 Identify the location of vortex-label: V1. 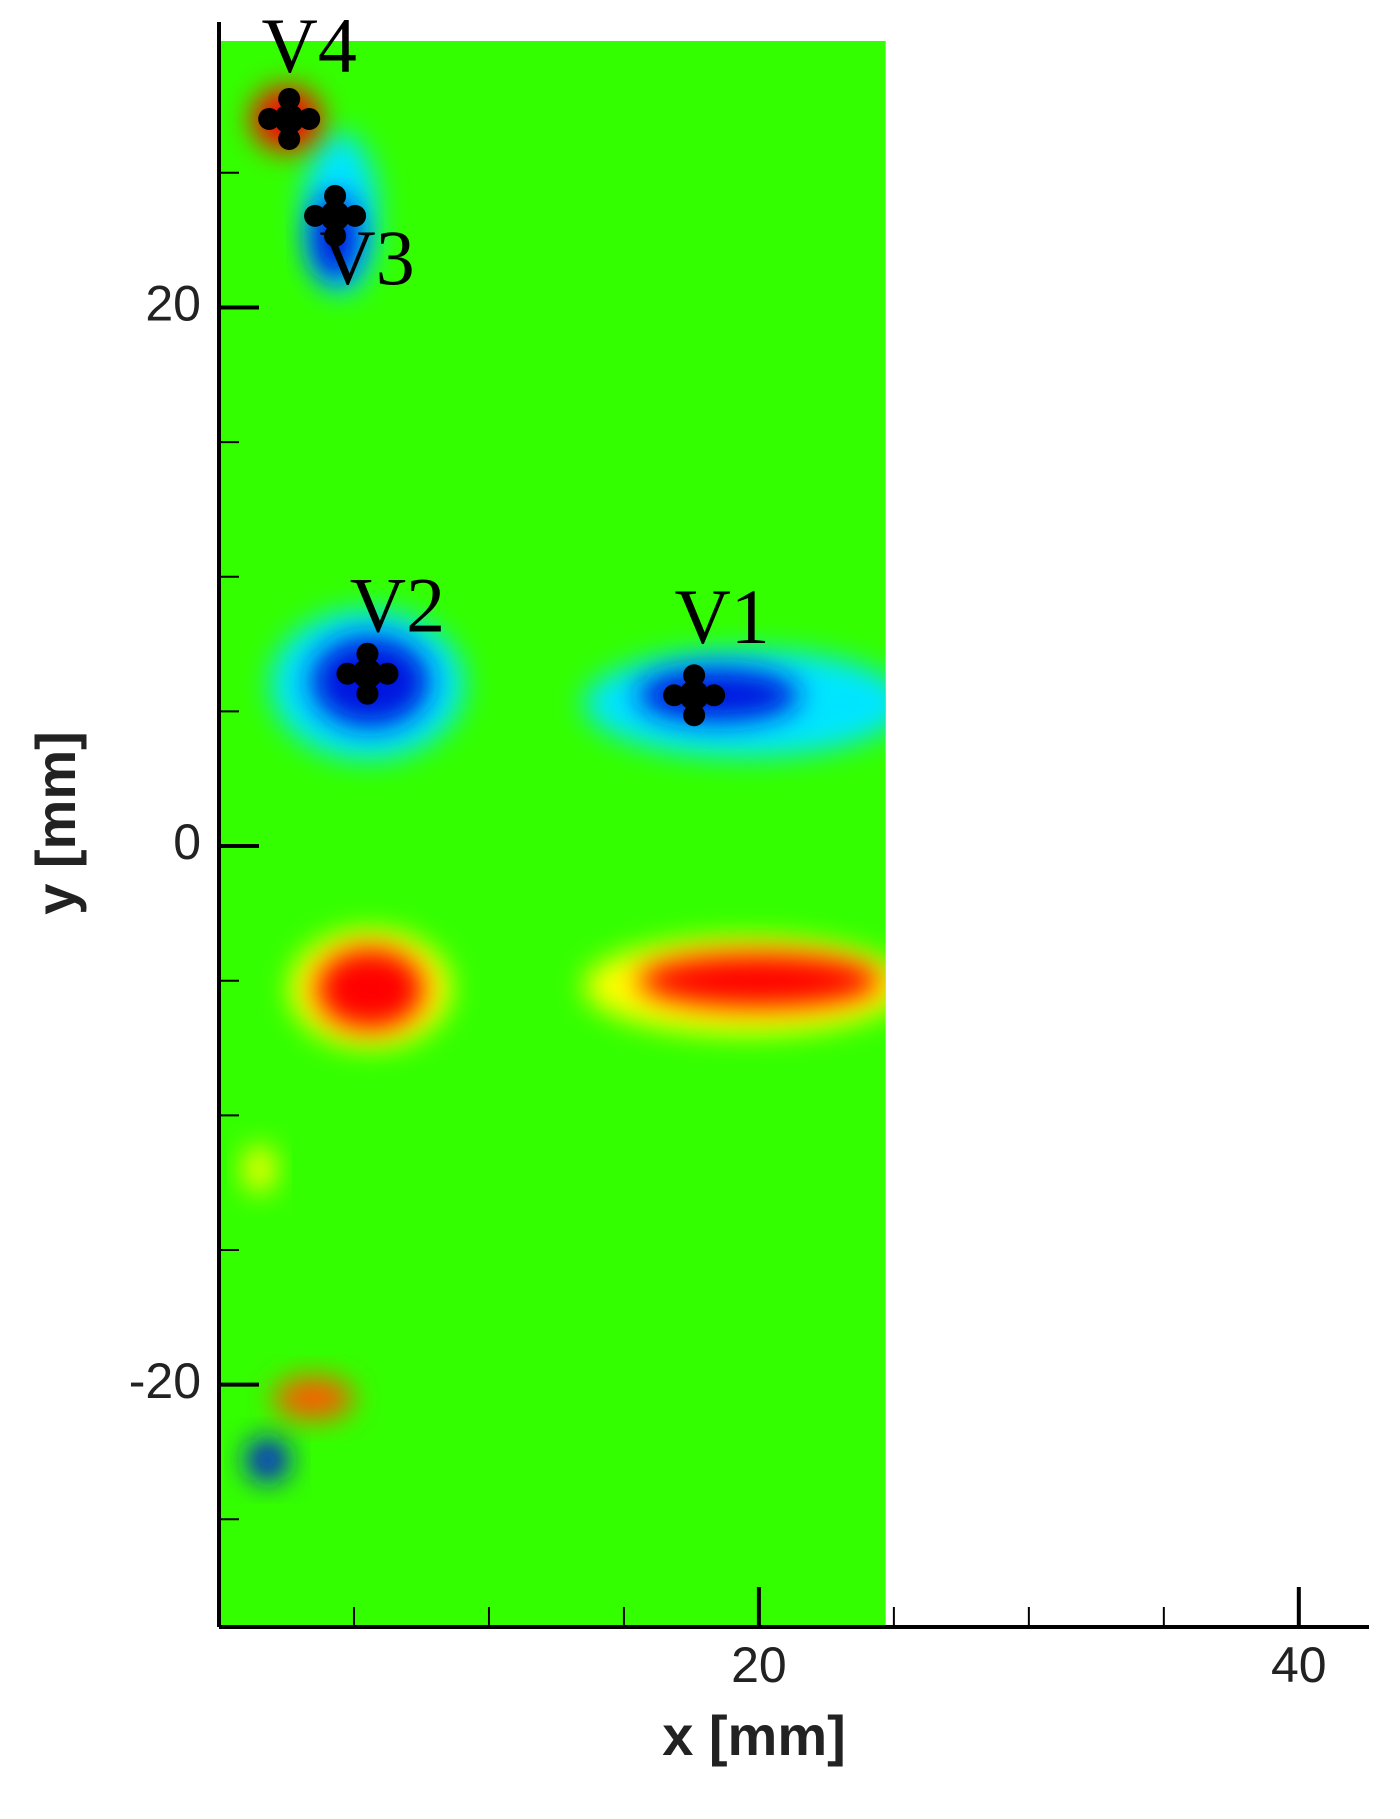
(721, 616).